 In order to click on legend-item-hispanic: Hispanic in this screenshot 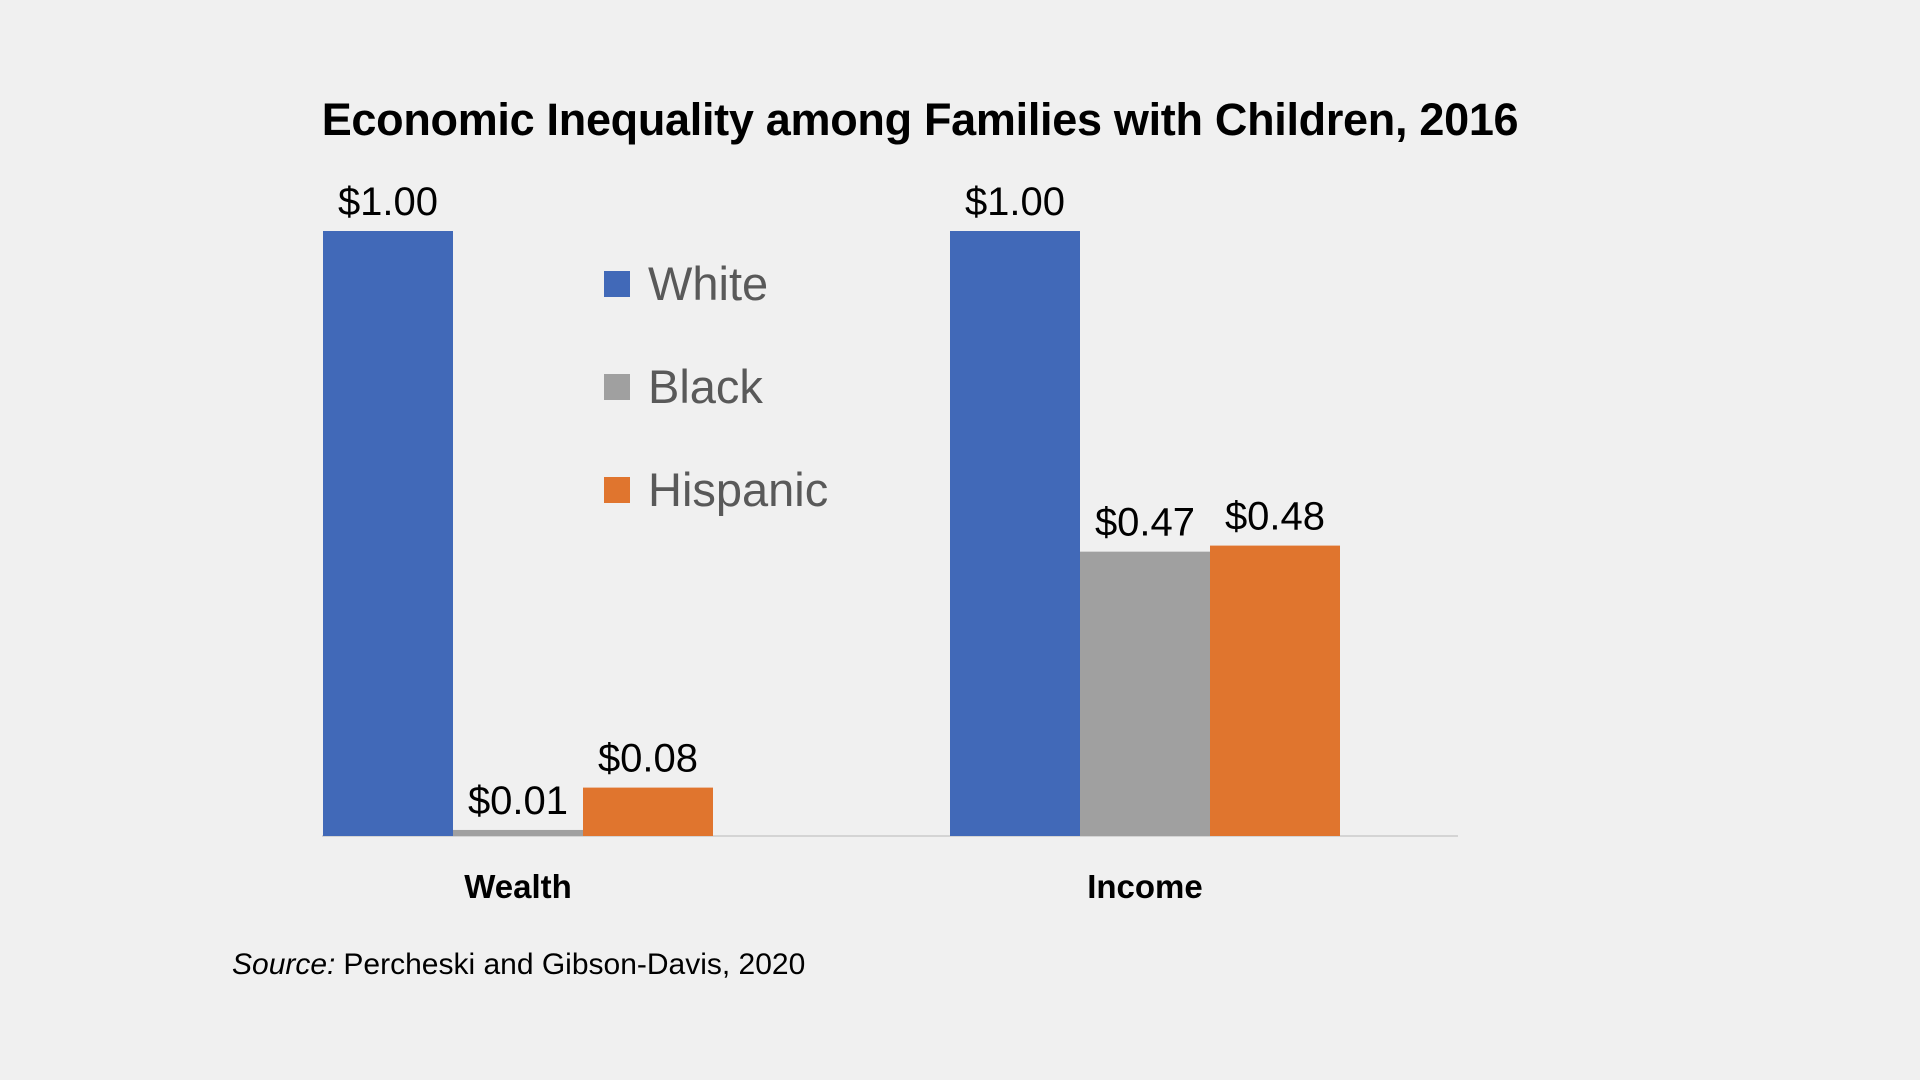, I will do `click(716, 489)`.